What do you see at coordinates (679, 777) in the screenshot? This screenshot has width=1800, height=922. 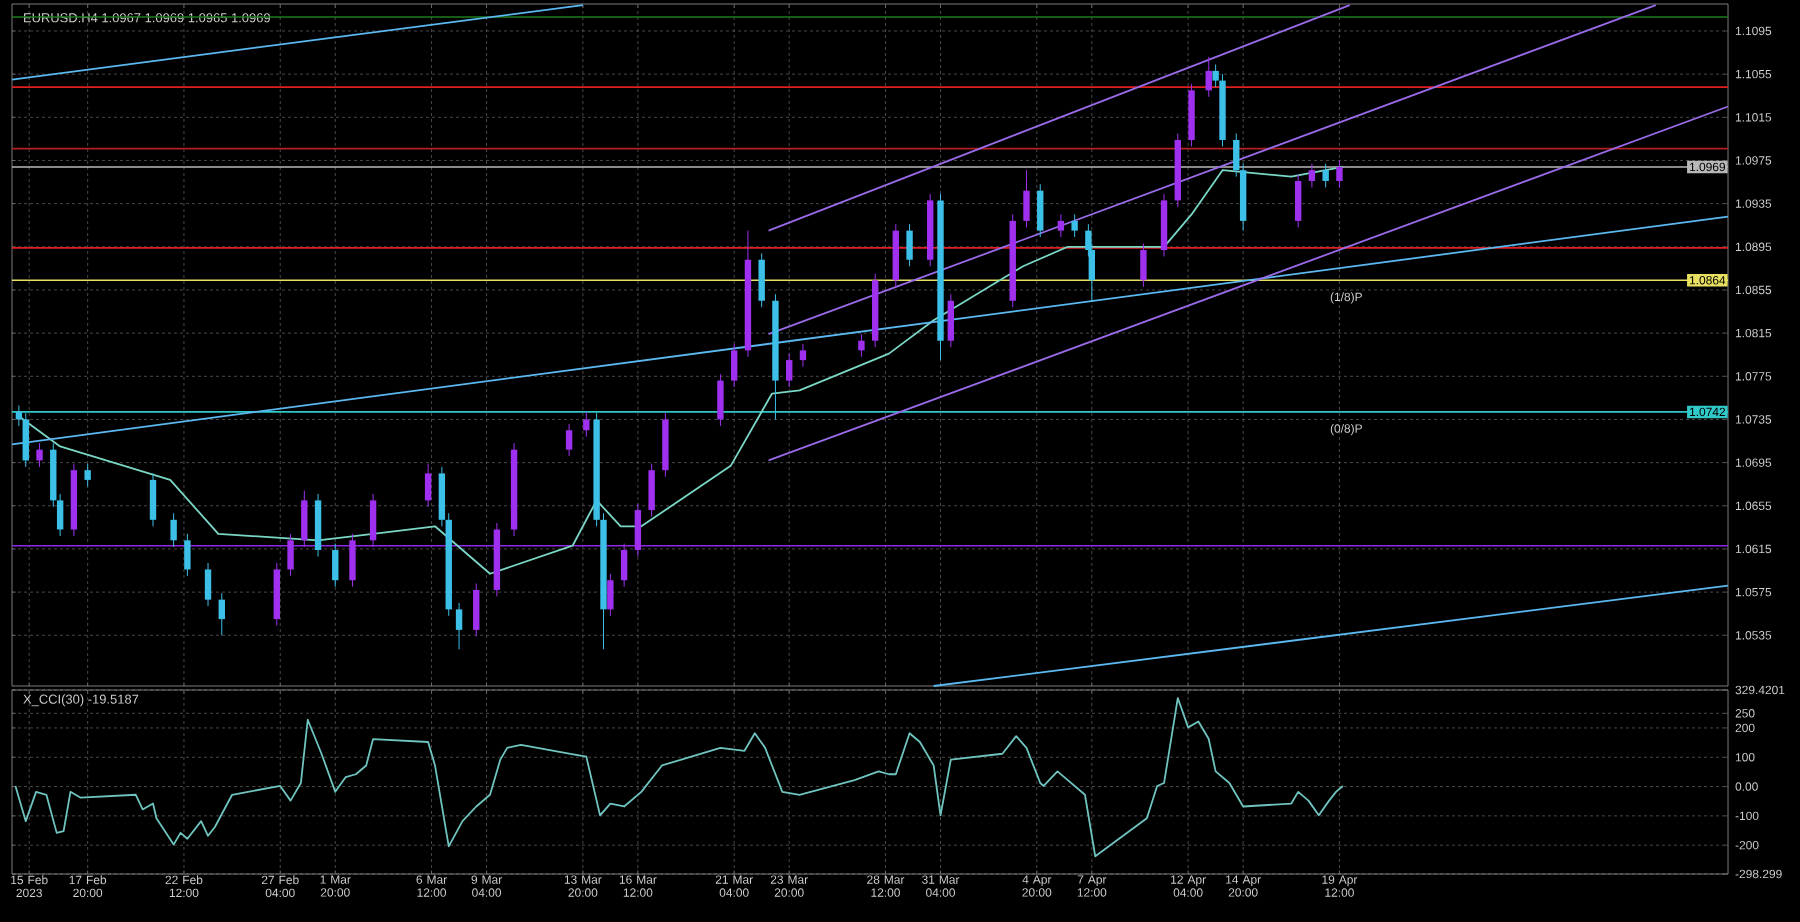 I see `line-series` at bounding box center [679, 777].